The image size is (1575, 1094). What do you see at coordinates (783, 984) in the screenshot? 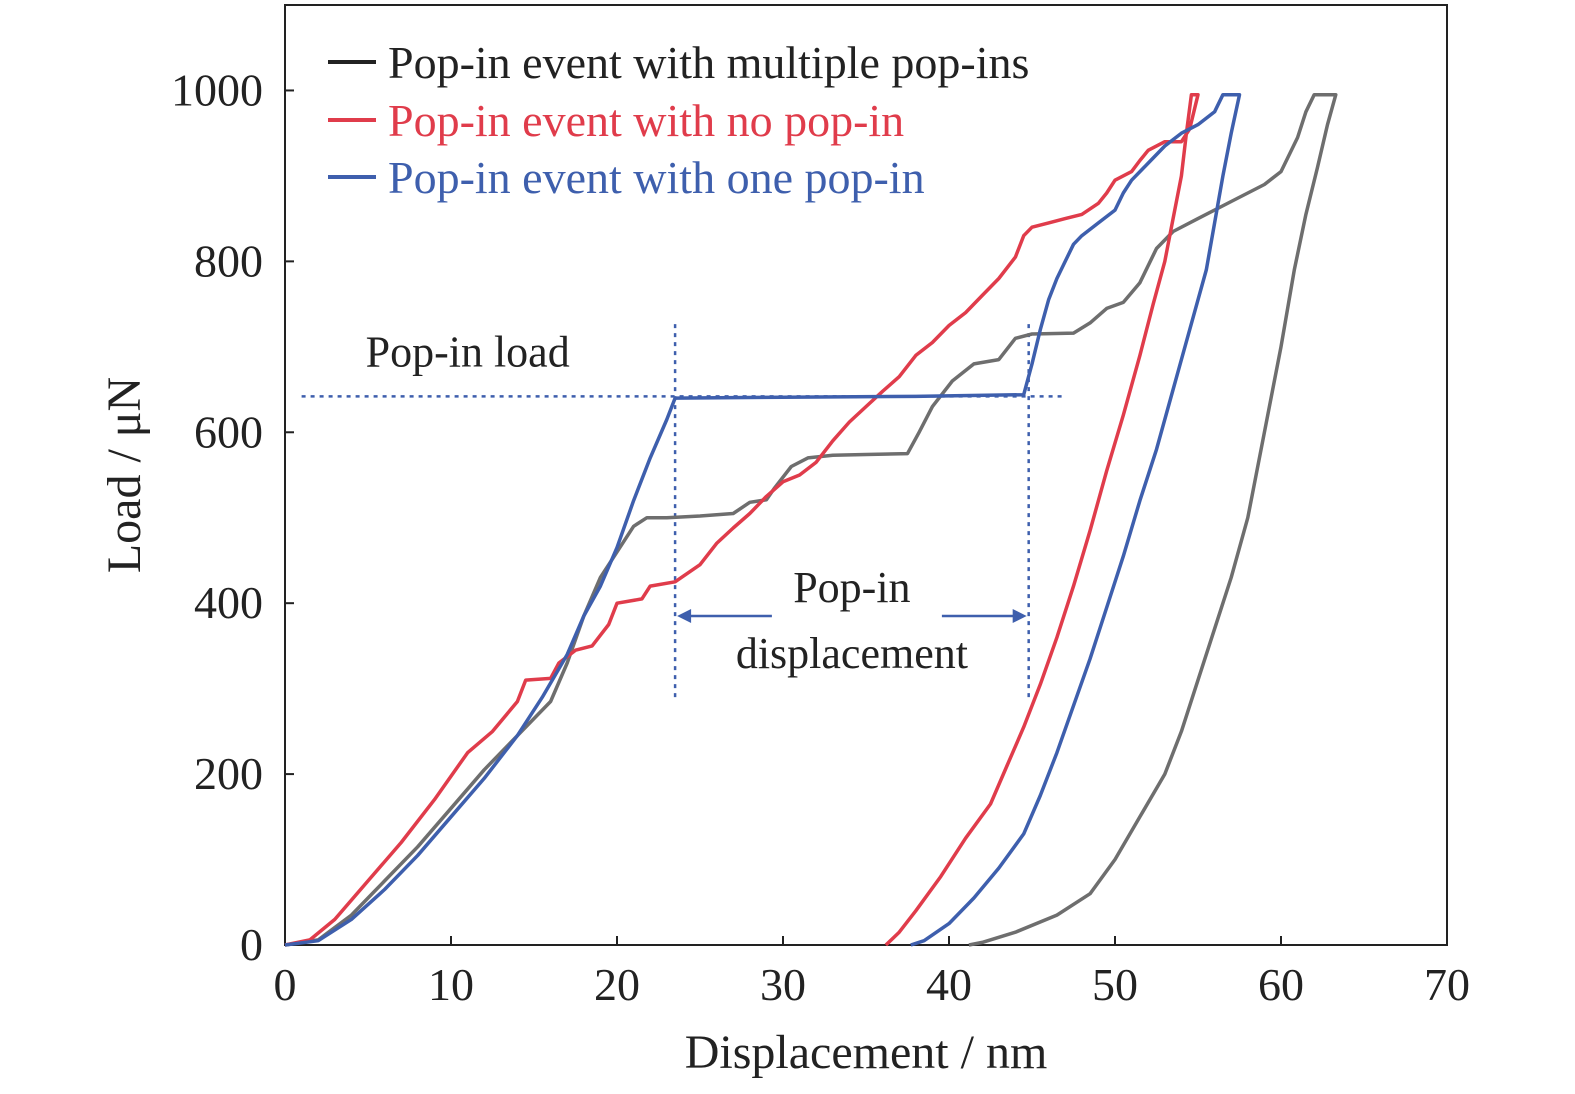
I see `x-tick-label: 30` at bounding box center [783, 984].